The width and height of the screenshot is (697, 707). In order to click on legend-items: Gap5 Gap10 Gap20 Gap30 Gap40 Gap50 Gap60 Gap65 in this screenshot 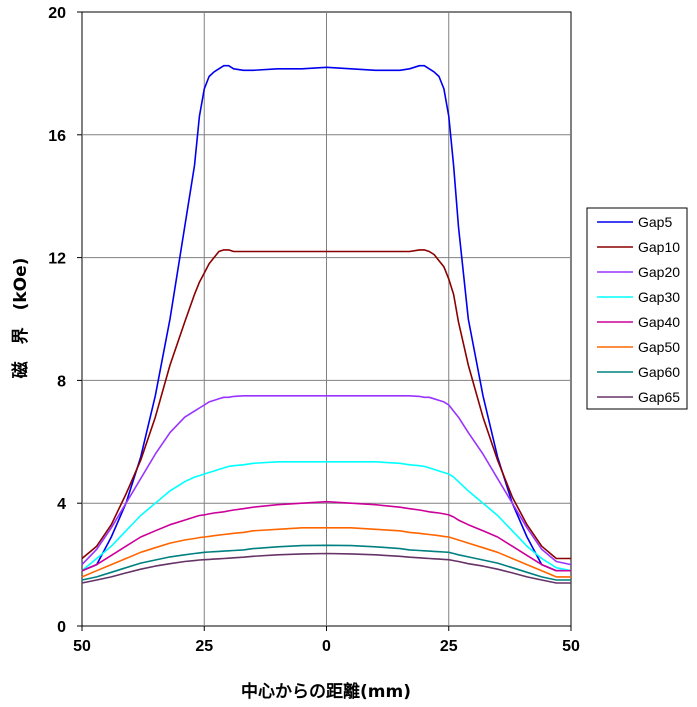, I will do `click(638, 309)`.